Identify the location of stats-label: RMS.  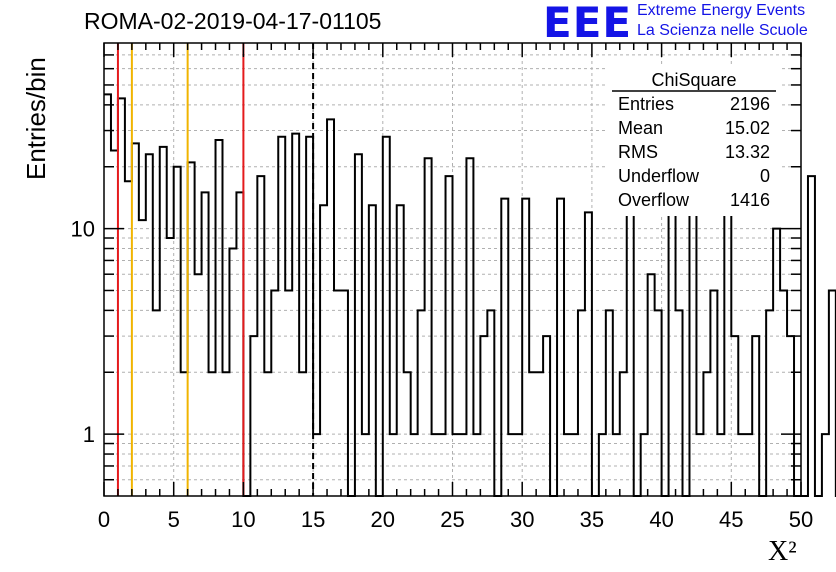
(638, 152).